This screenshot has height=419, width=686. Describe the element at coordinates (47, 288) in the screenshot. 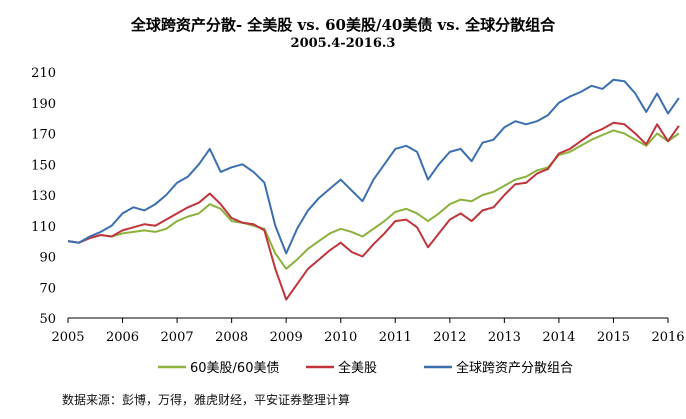

I see `y-tick-label: 70` at that location.